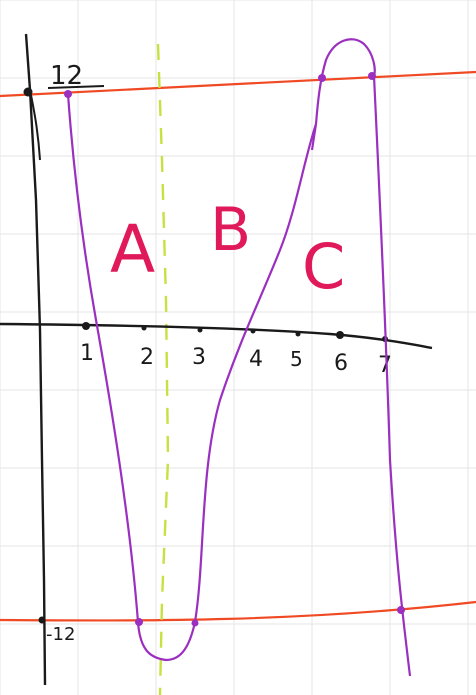  Describe the element at coordinates (87, 353) in the screenshot. I see `x-tick-label-1: 1` at that location.